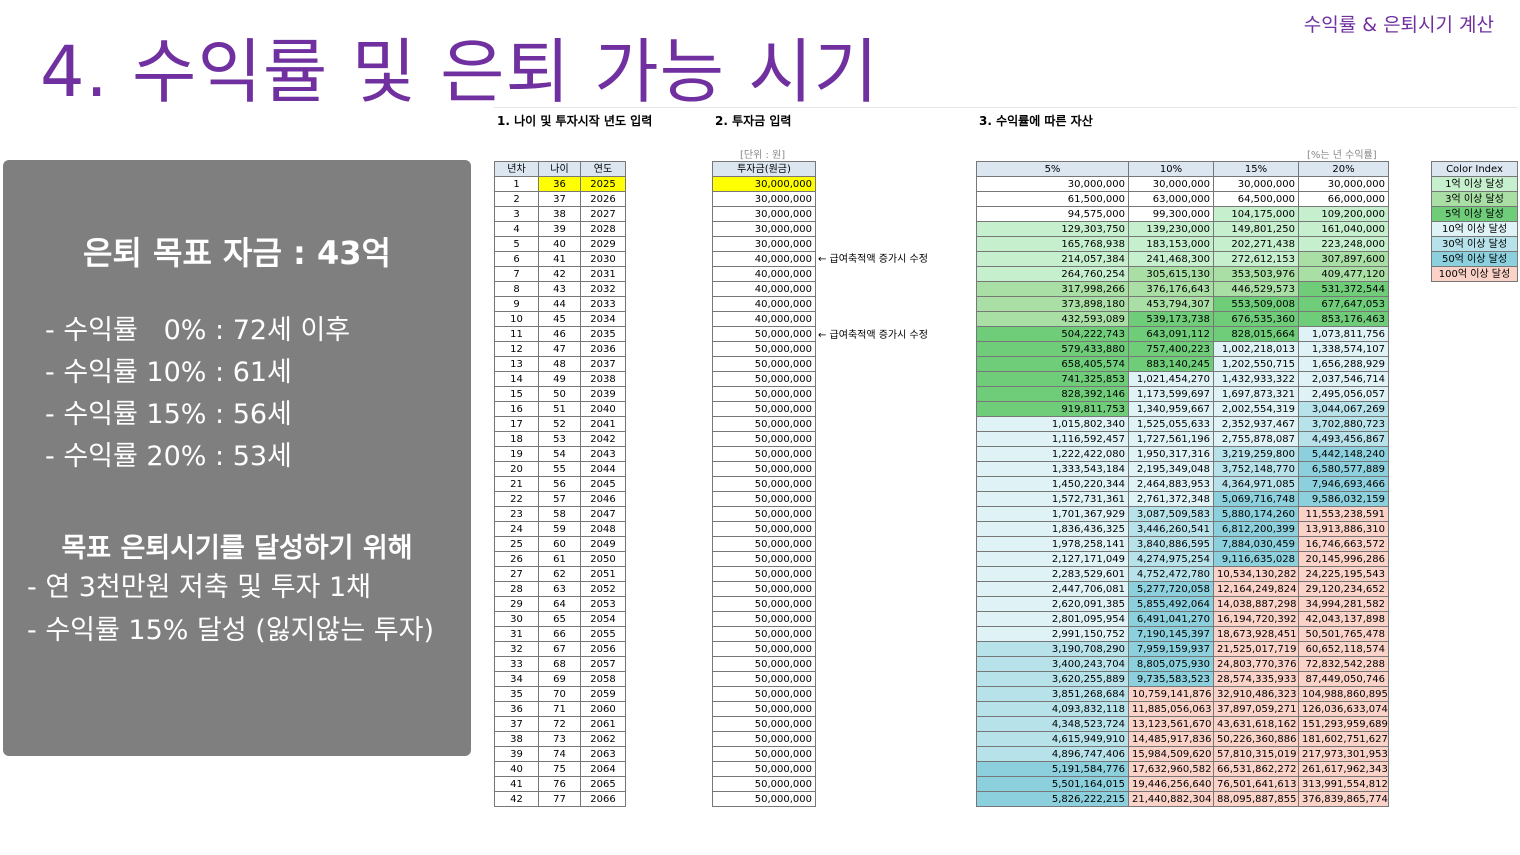 The image size is (1520, 855). I want to click on return-20-cell: 29,120,234,652, so click(1343, 589).